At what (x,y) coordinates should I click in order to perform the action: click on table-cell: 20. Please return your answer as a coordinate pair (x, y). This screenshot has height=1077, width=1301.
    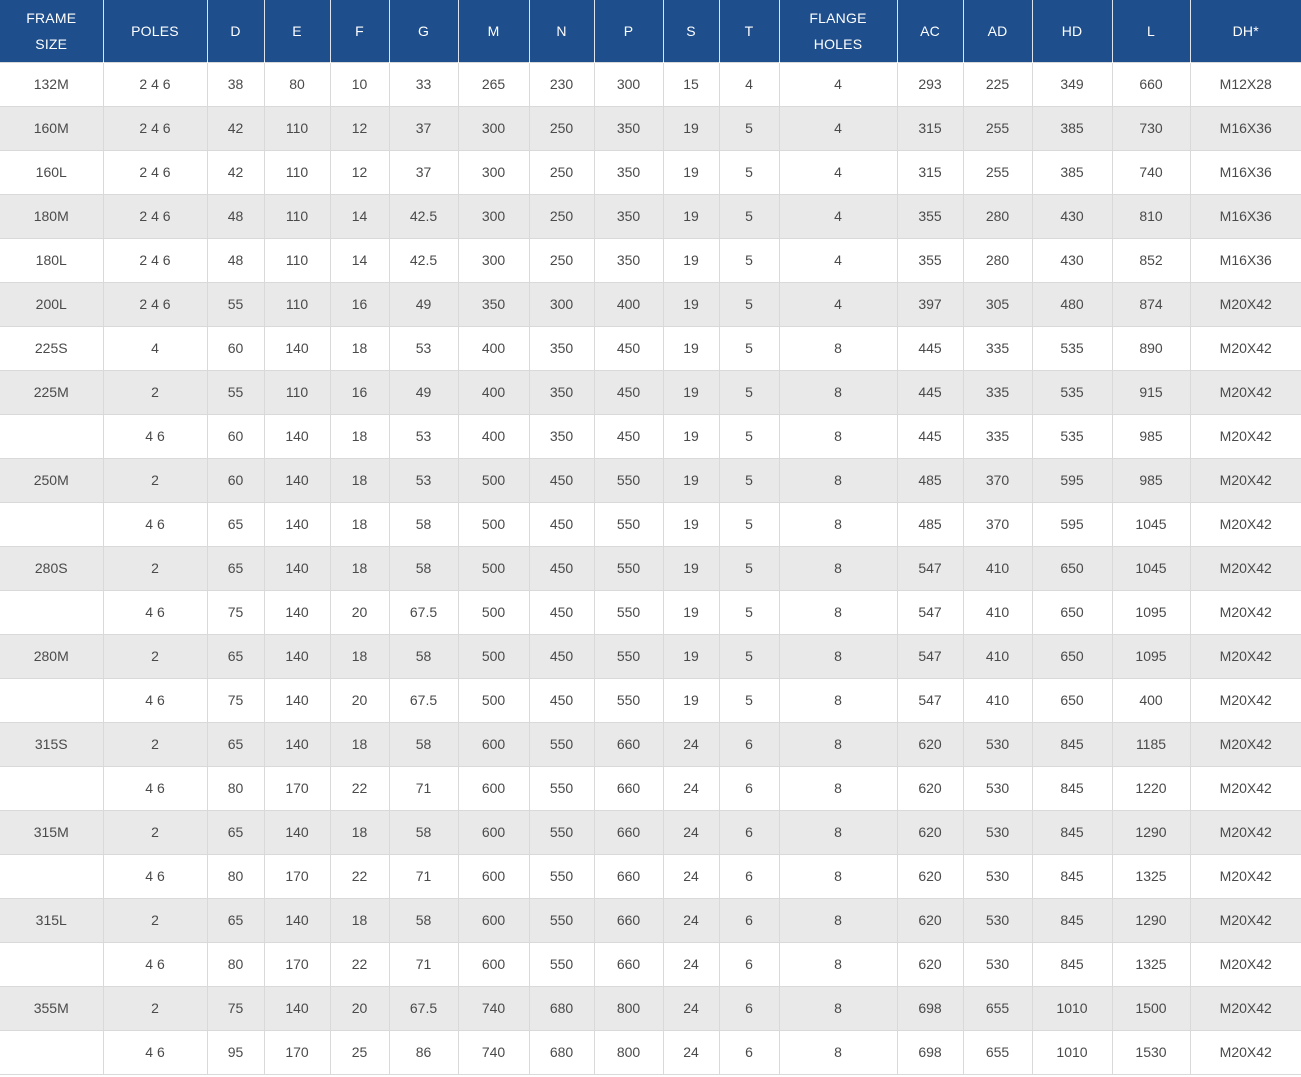
    Looking at the image, I should click on (359, 1008).